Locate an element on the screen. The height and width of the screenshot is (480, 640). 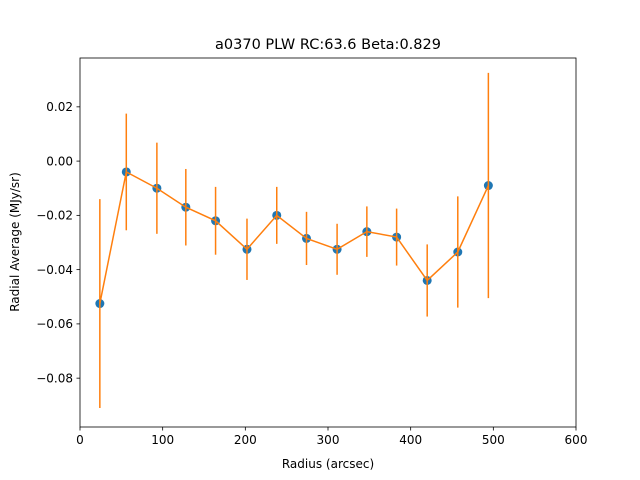
y-tick-label: 0.00 is located at coordinates (59, 161).